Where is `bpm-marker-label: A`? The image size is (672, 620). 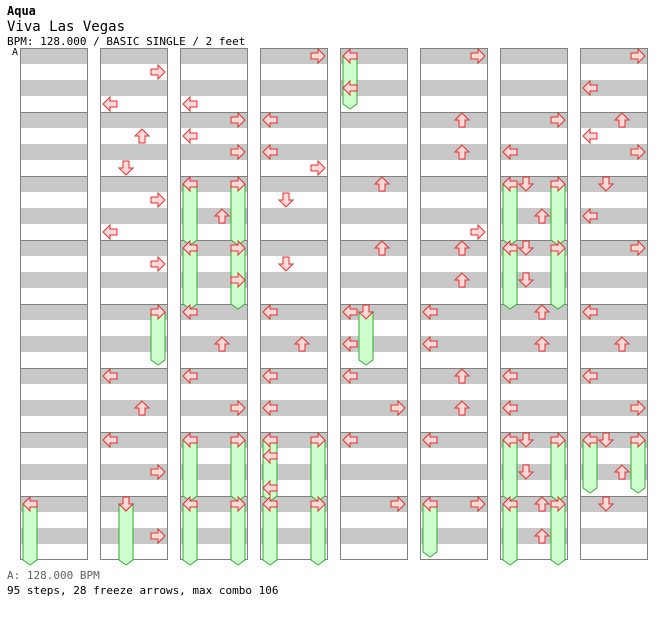 bpm-marker-label: A is located at coordinates (15, 52).